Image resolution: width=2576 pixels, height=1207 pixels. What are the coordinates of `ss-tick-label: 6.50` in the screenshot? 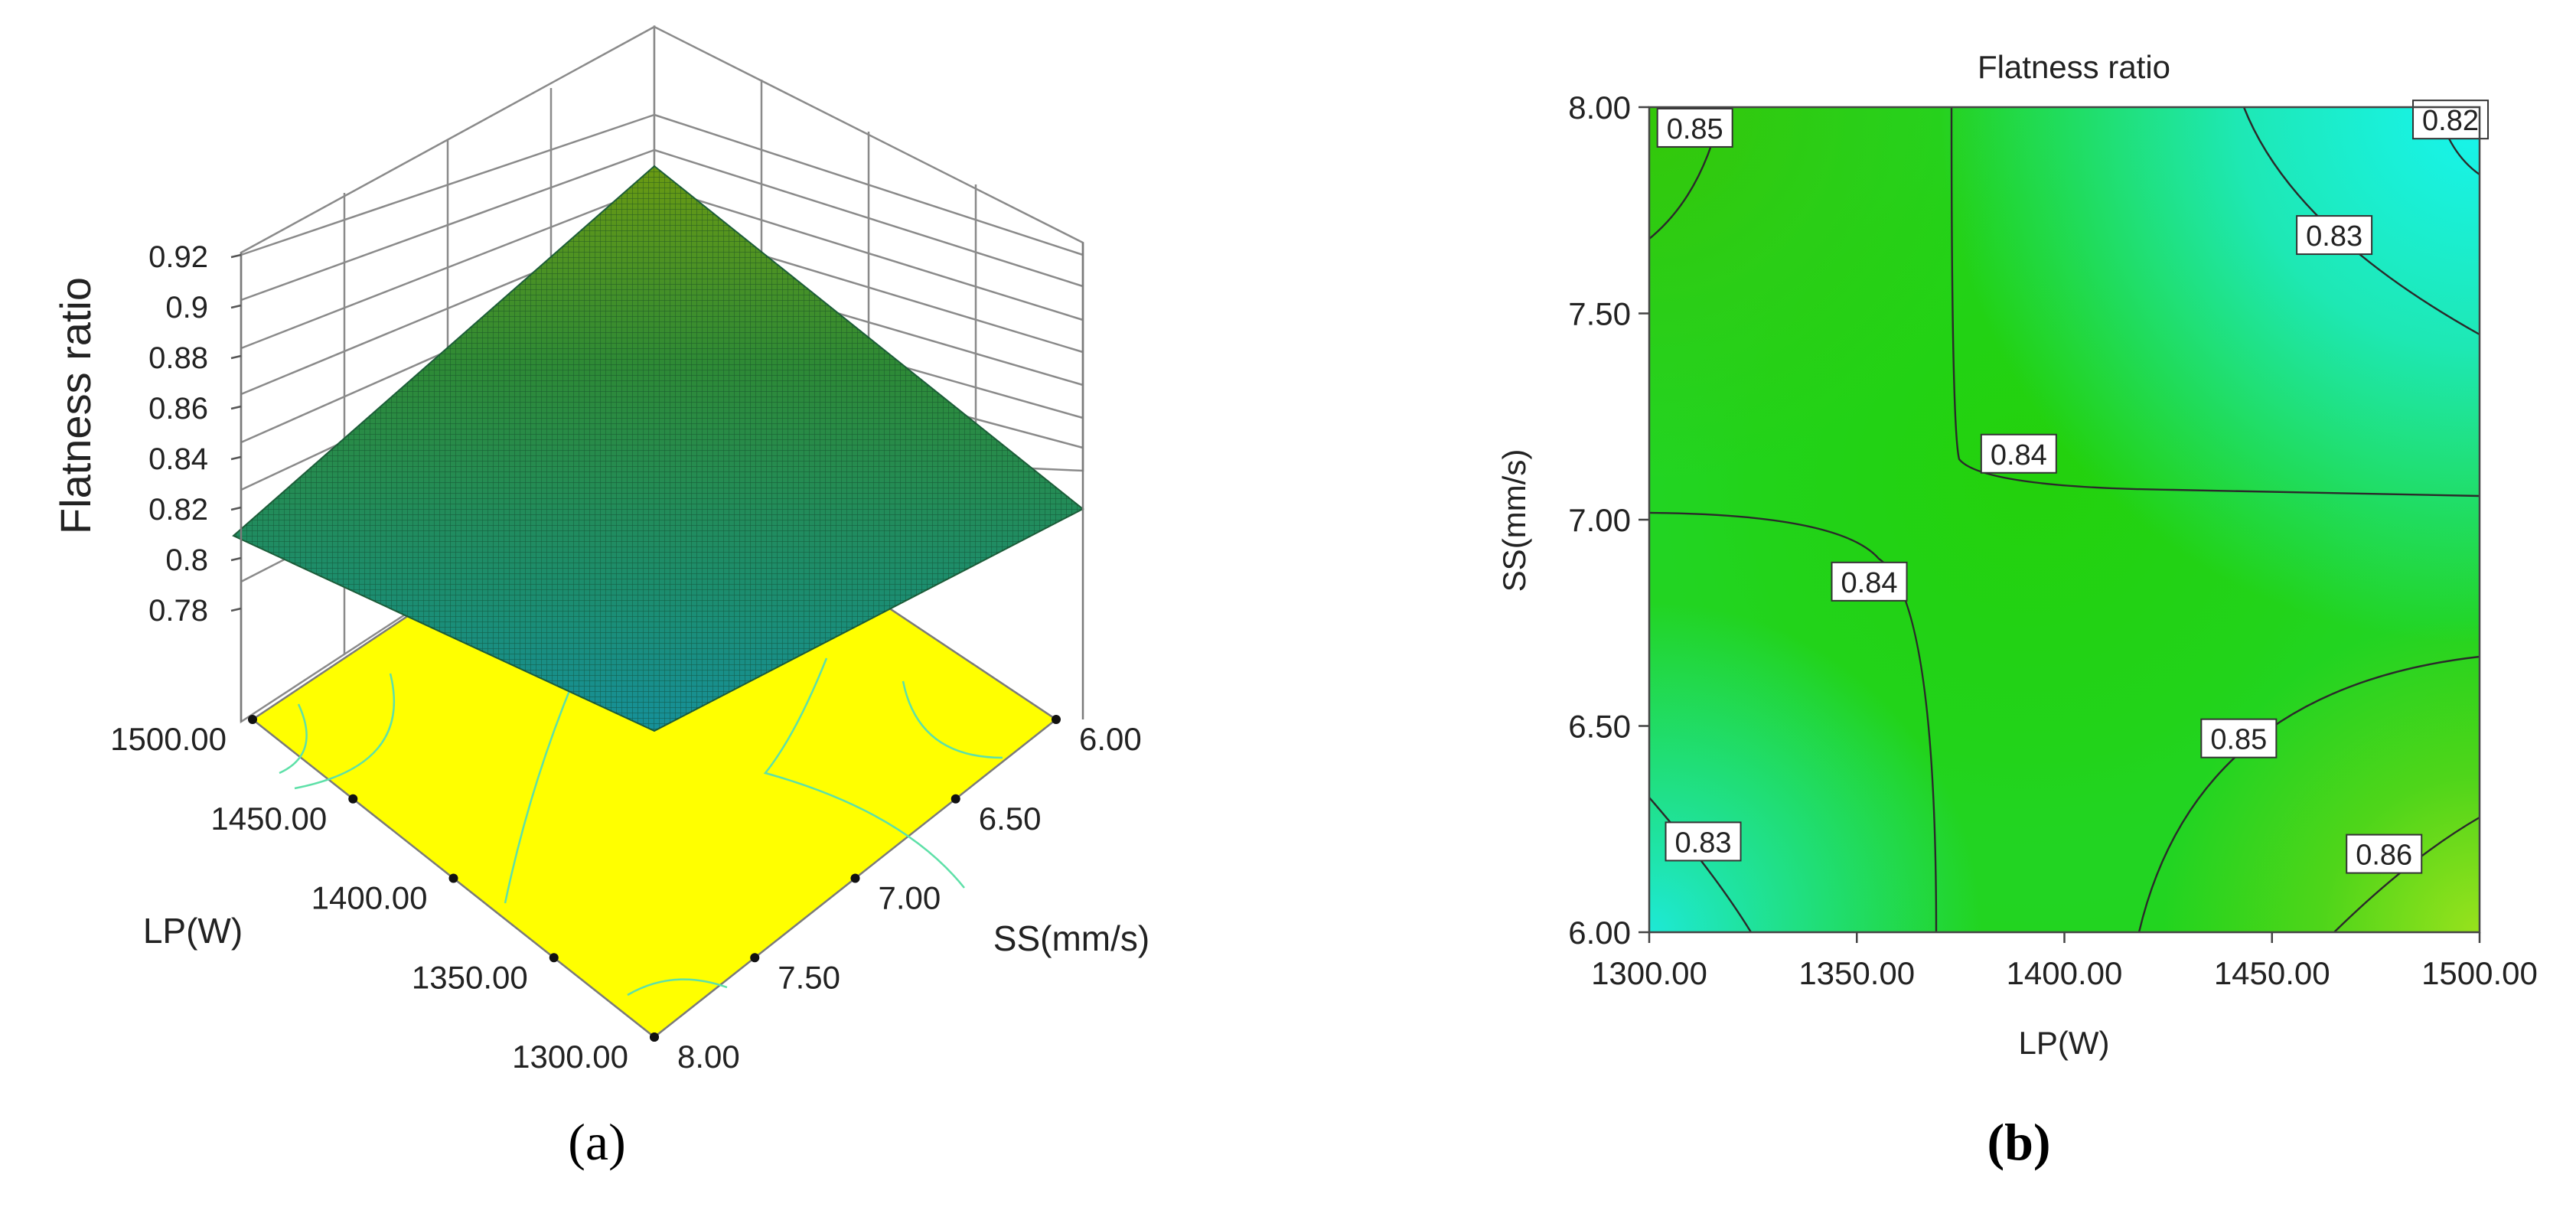 It's located at (1010, 819).